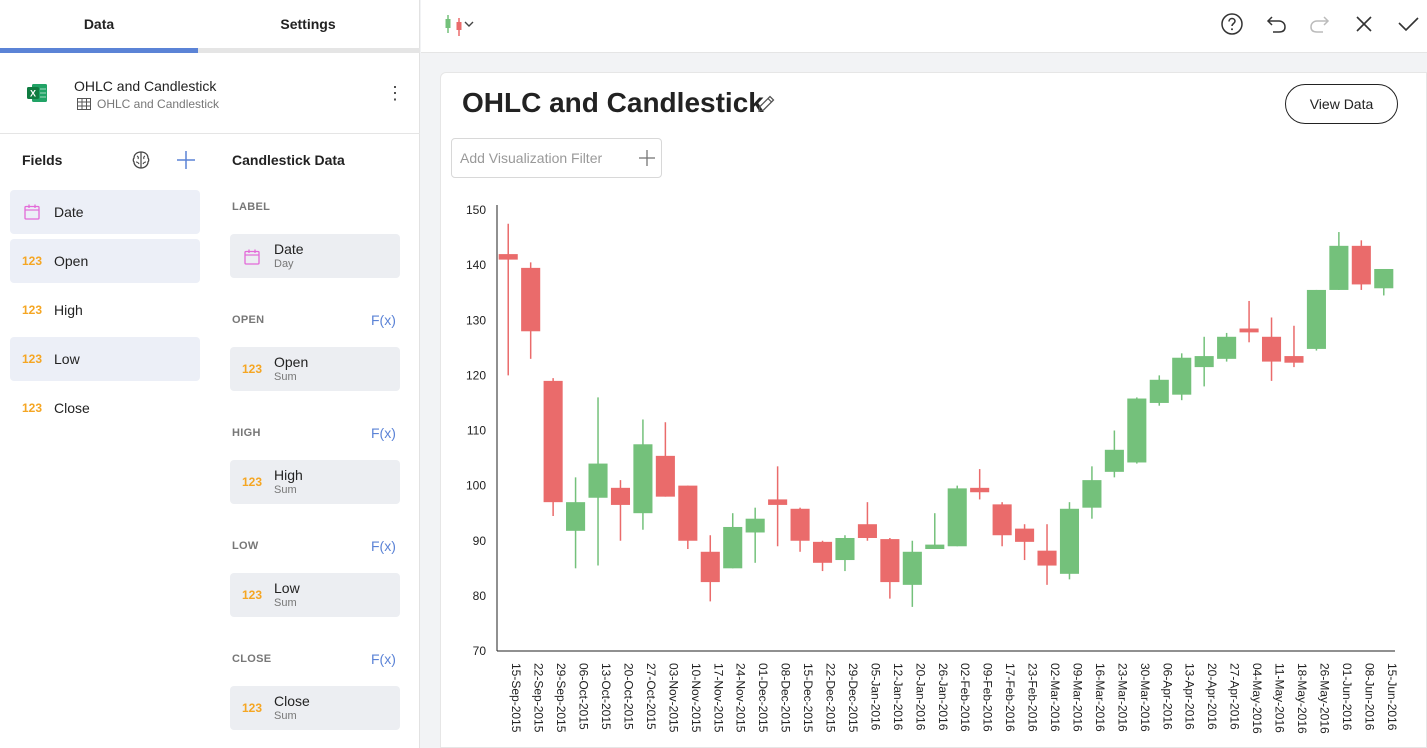 Image resolution: width=1427 pixels, height=748 pixels. What do you see at coordinates (1232, 24) in the screenshot?
I see `help-icon` at bounding box center [1232, 24].